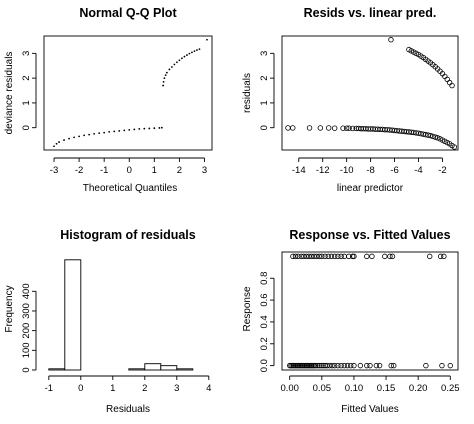 The height and width of the screenshot is (424, 474). I want to click on x-tick-label: 0.20, so click(418, 388).